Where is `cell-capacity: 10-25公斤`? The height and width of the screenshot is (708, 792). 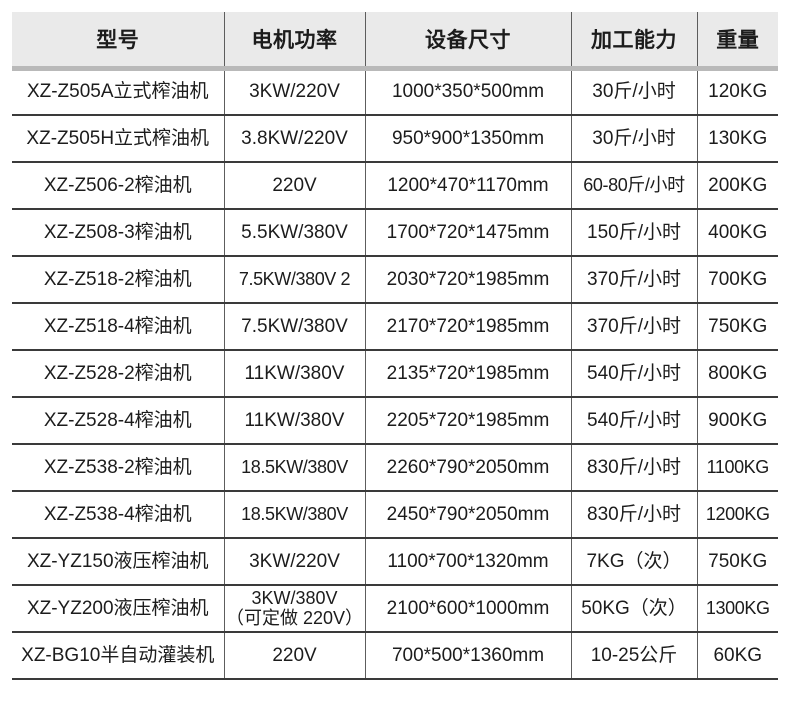
cell-capacity: 10-25公斤 is located at coordinates (634, 656).